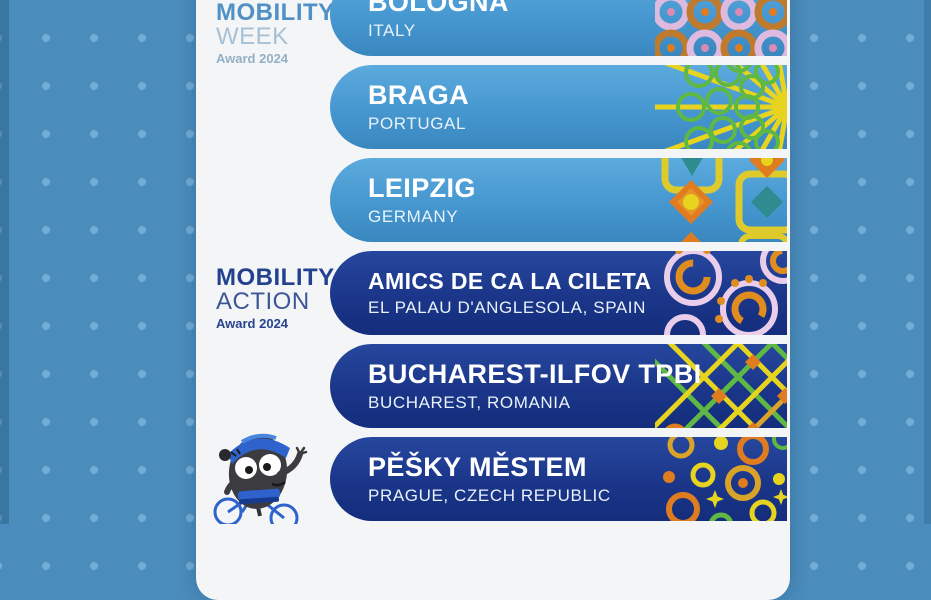 Image resolution: width=931 pixels, height=600 pixels. Describe the element at coordinates (558, 28) in the screenshot. I see `finalist-banner-bologna: BOLOGNA ITALY` at that location.